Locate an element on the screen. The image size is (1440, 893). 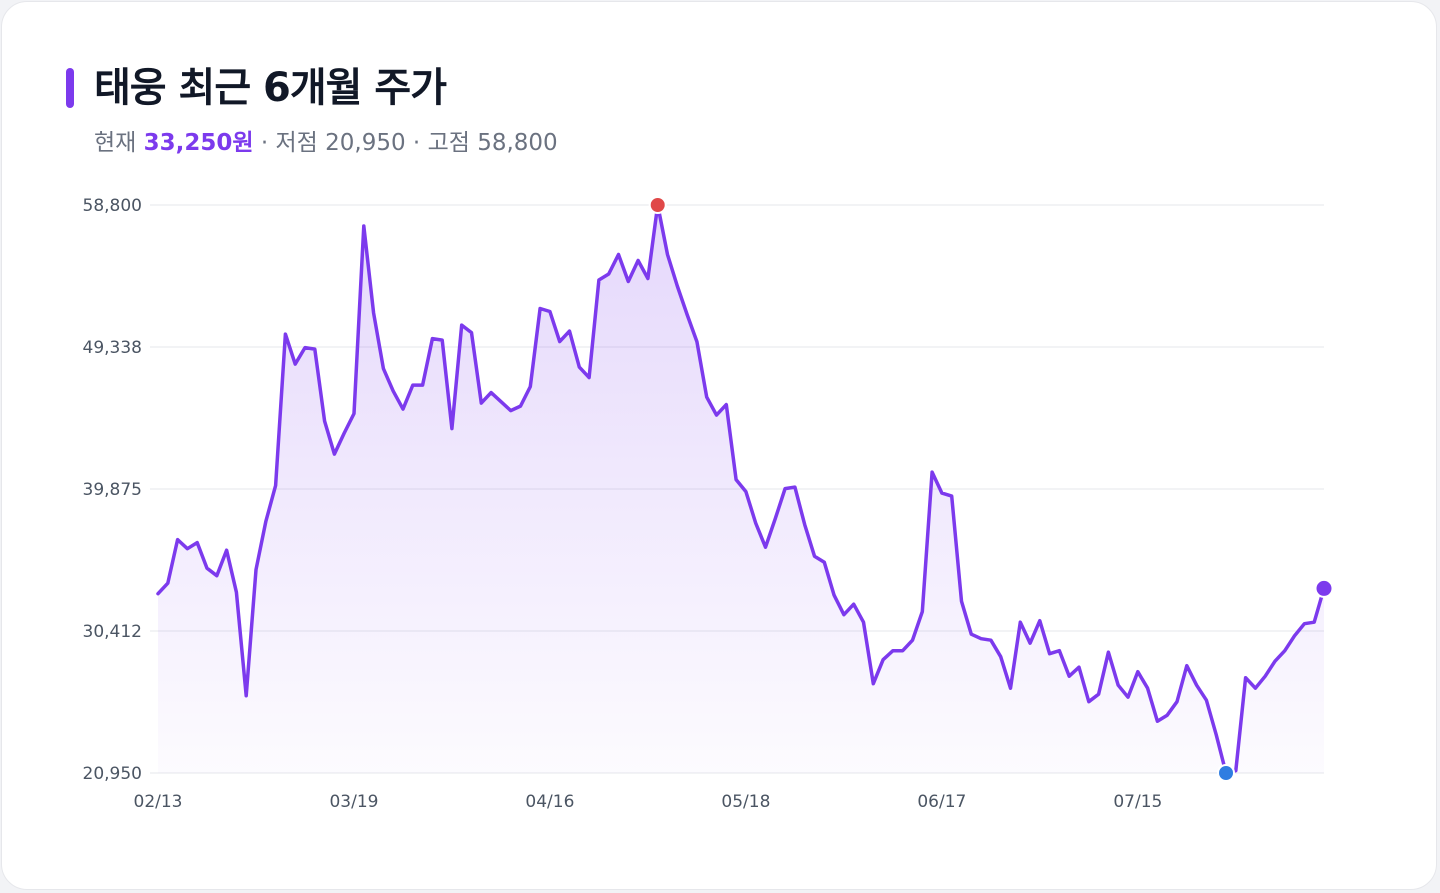
y-tick-label: 49,338 is located at coordinates (112, 348).